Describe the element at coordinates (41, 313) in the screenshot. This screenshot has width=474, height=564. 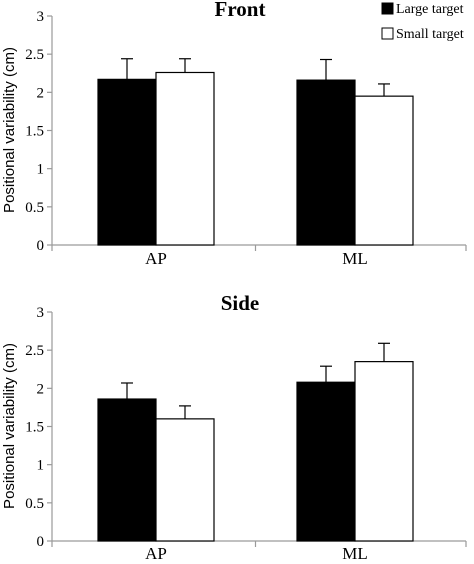
I see `panel-2-y-tick-label: 3` at that location.